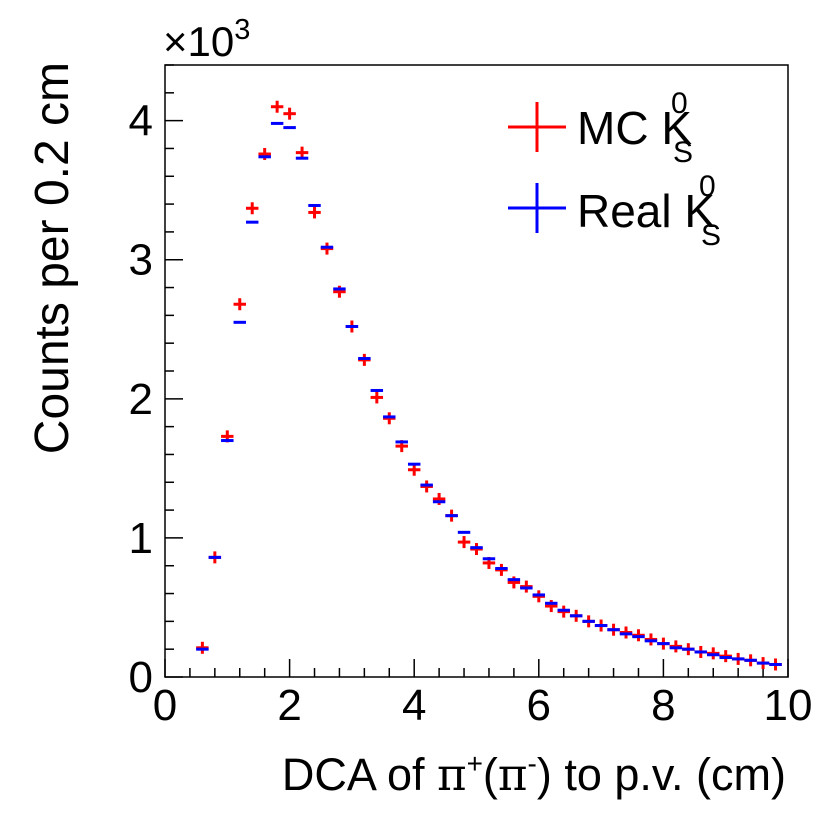 The image size is (830, 817). I want to click on y-tick-label: 4, so click(141, 121).